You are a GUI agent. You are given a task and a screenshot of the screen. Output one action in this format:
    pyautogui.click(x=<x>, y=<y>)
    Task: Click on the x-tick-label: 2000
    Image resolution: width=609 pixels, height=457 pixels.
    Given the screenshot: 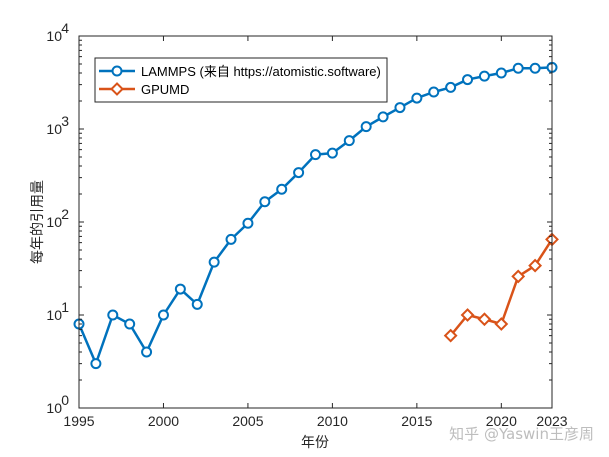 What is the action you would take?
    pyautogui.click(x=163, y=421)
    